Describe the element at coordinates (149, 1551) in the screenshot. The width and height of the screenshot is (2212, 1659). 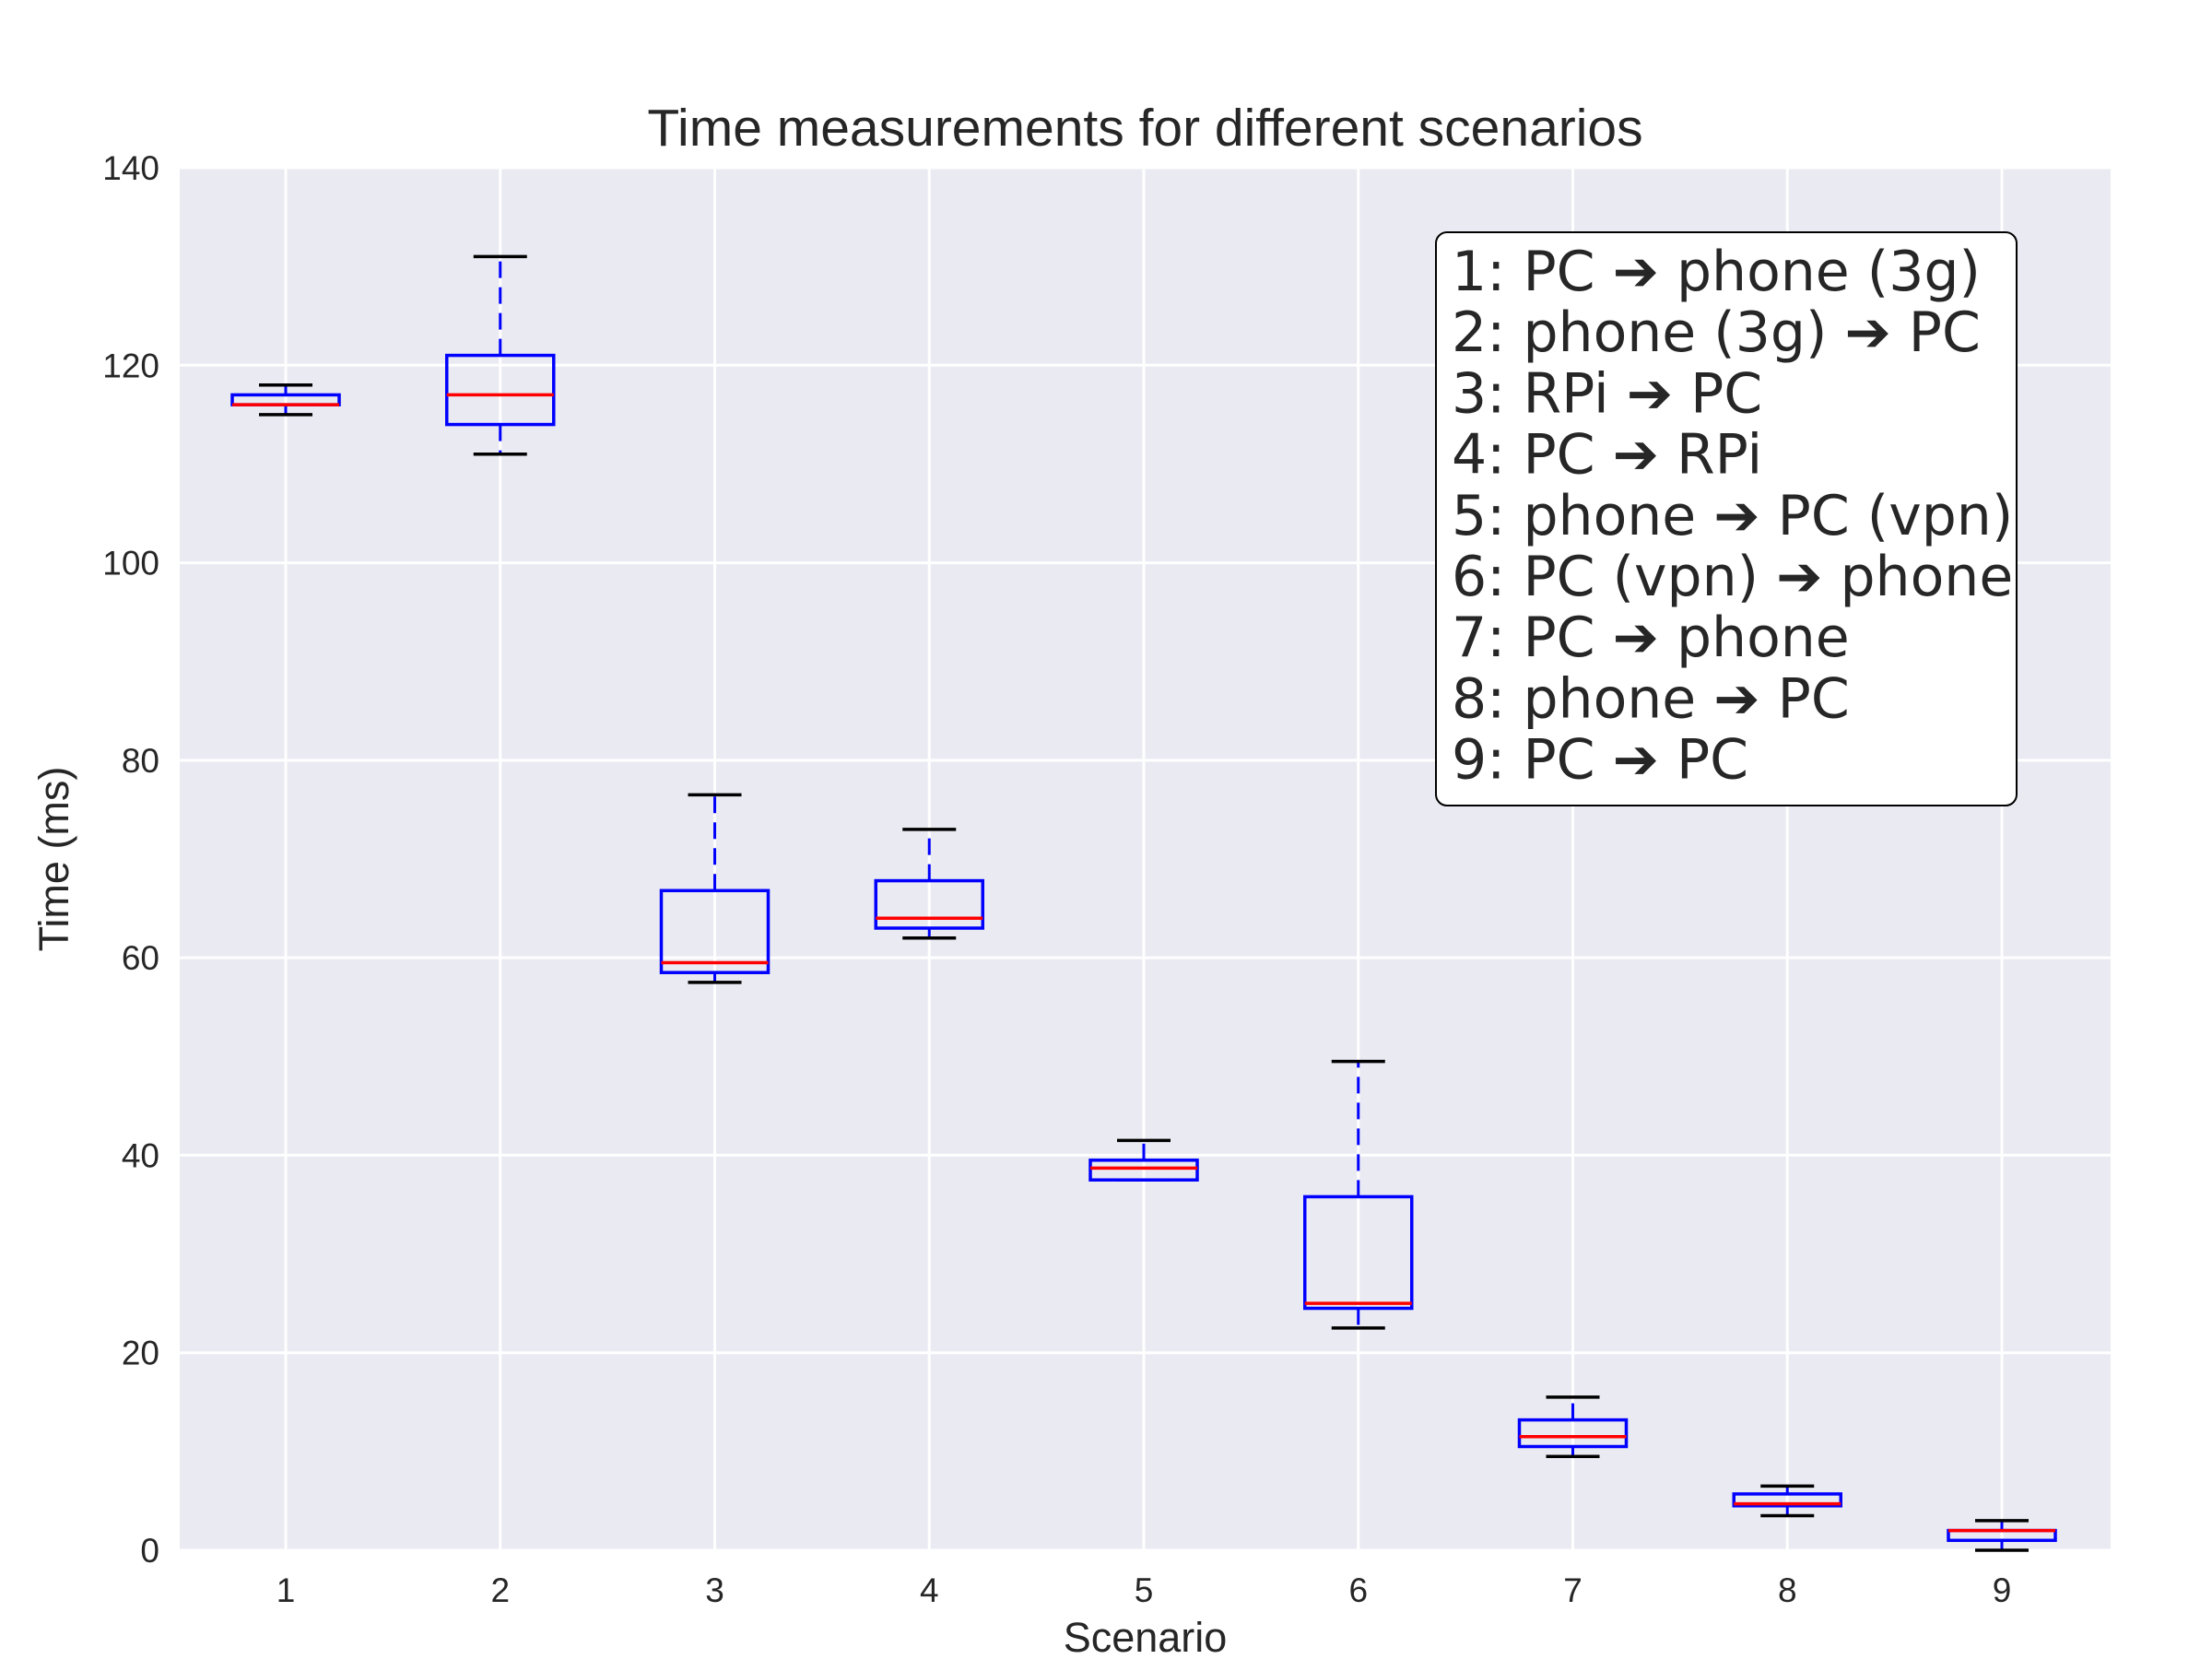
I see `y-tick-label: 0` at that location.